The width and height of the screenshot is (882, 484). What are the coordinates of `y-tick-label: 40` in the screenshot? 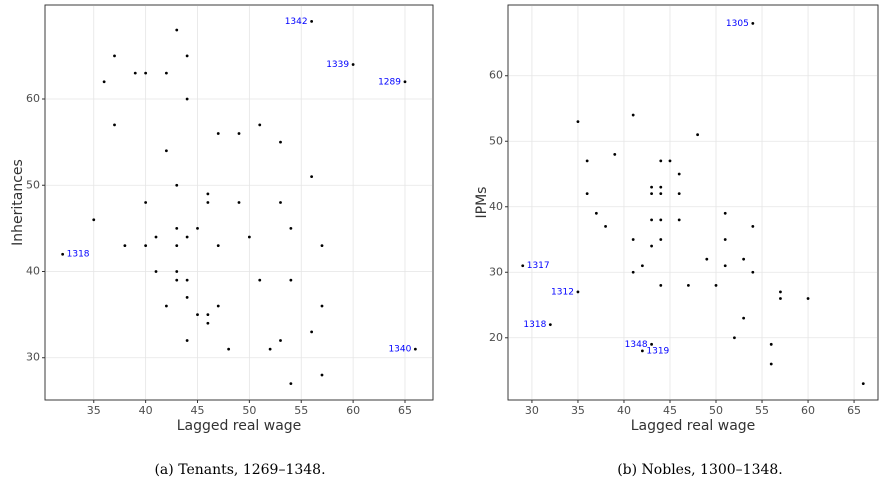 It's located at (33, 270).